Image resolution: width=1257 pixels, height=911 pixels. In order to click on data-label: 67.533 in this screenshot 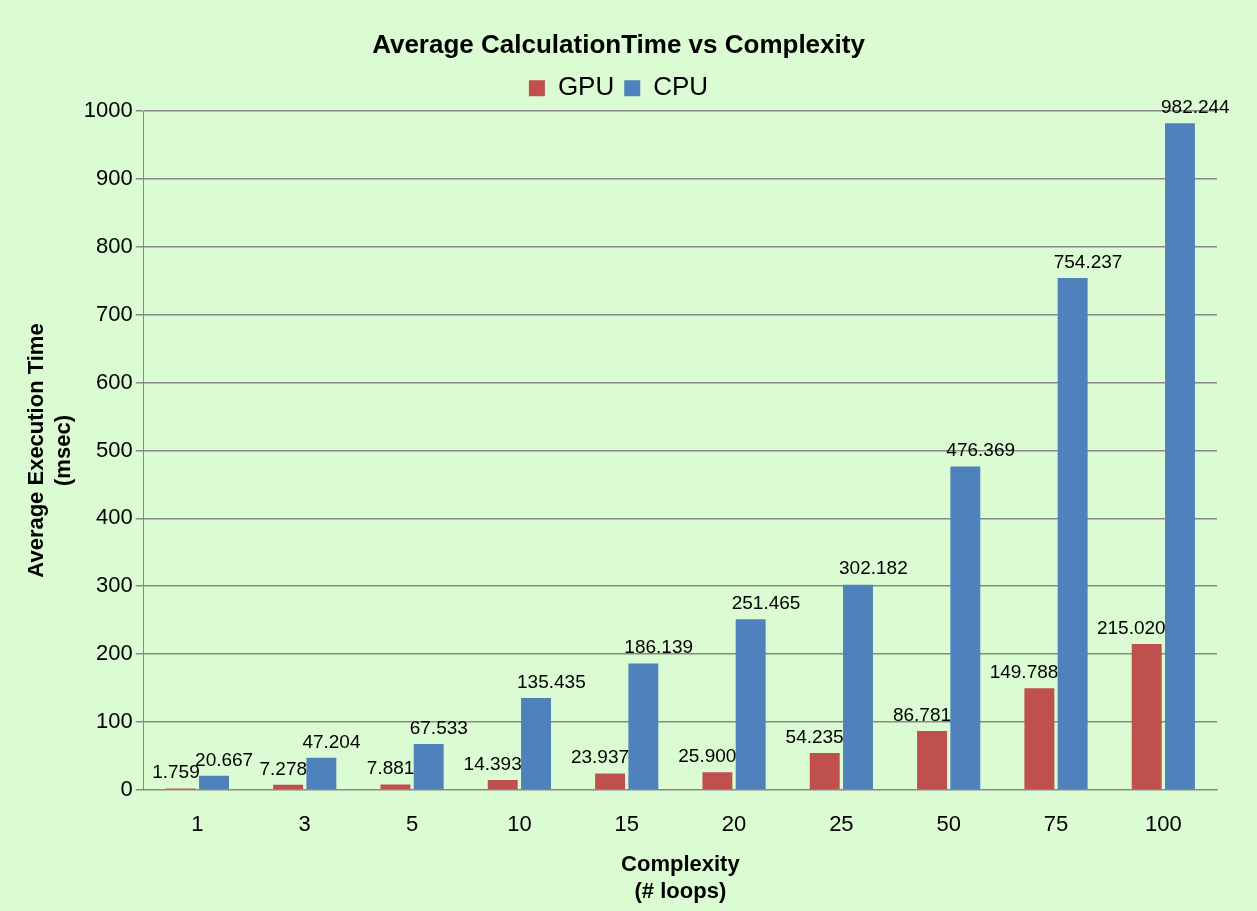, I will do `click(438, 727)`.